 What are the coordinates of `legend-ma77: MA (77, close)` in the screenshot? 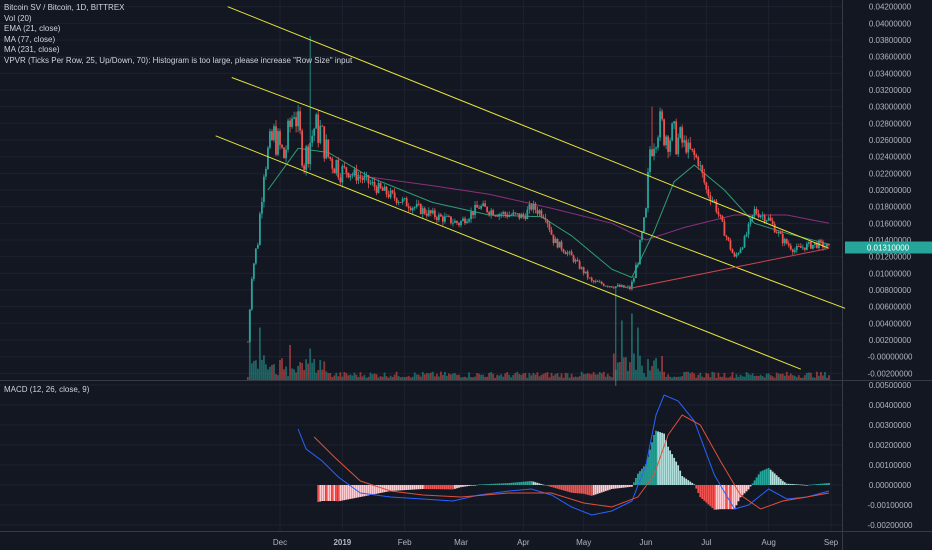 It's located at (30, 39).